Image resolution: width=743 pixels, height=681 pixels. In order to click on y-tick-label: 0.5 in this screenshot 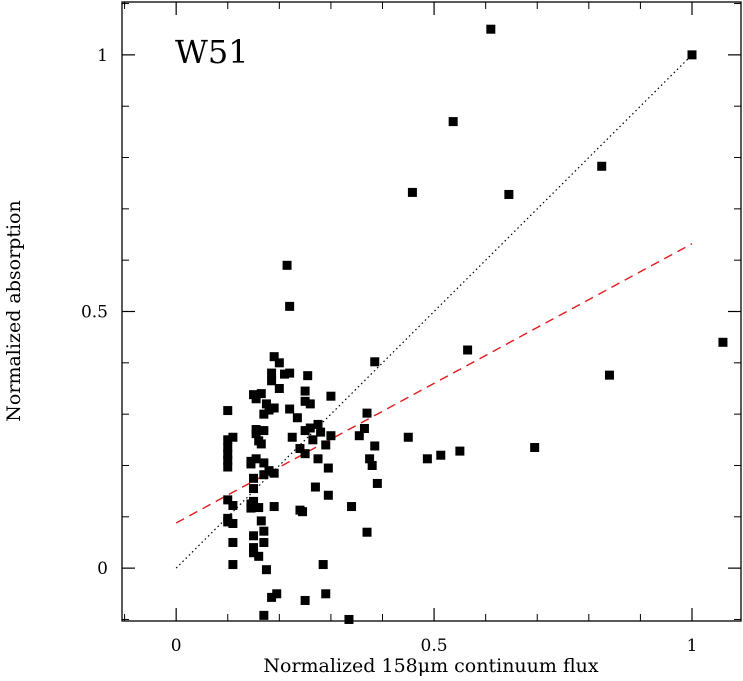, I will do `click(94, 313)`.